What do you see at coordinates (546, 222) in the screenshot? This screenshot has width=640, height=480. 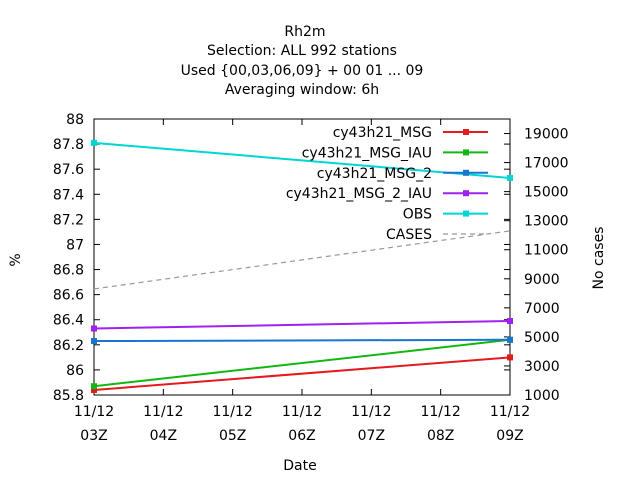 I see `y2-tick-label: 13000` at bounding box center [546, 222].